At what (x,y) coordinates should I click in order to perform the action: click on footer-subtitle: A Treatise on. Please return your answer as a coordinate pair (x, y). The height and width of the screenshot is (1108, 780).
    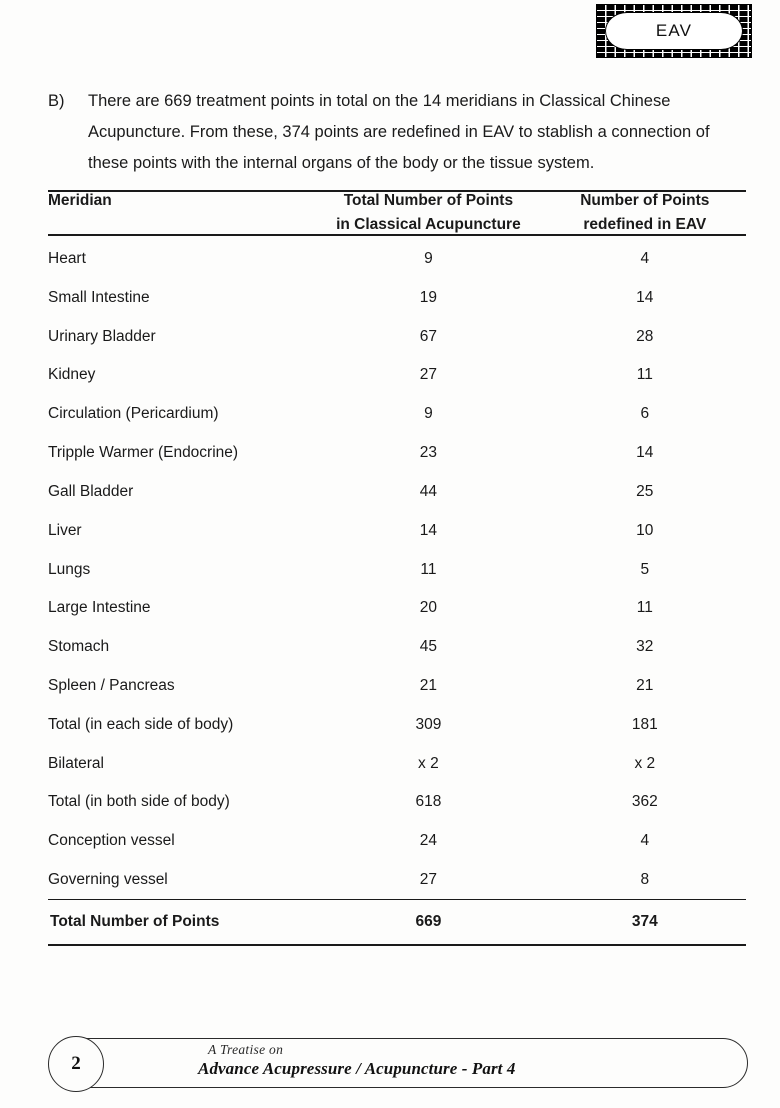
    Looking at the image, I should click on (246, 1049).